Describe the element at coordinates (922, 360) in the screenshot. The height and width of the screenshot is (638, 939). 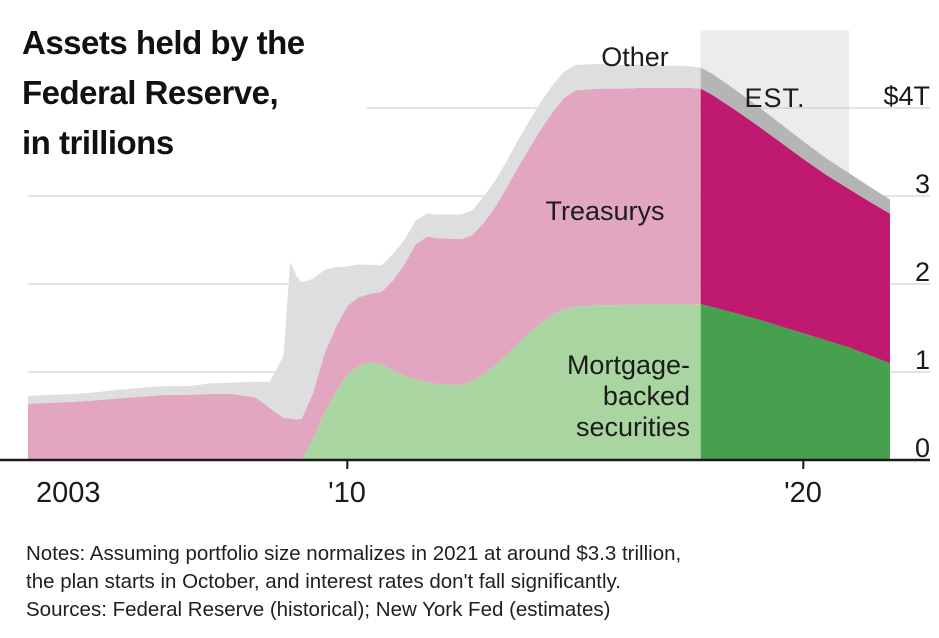
I see `y-axis-label-1: 1` at that location.